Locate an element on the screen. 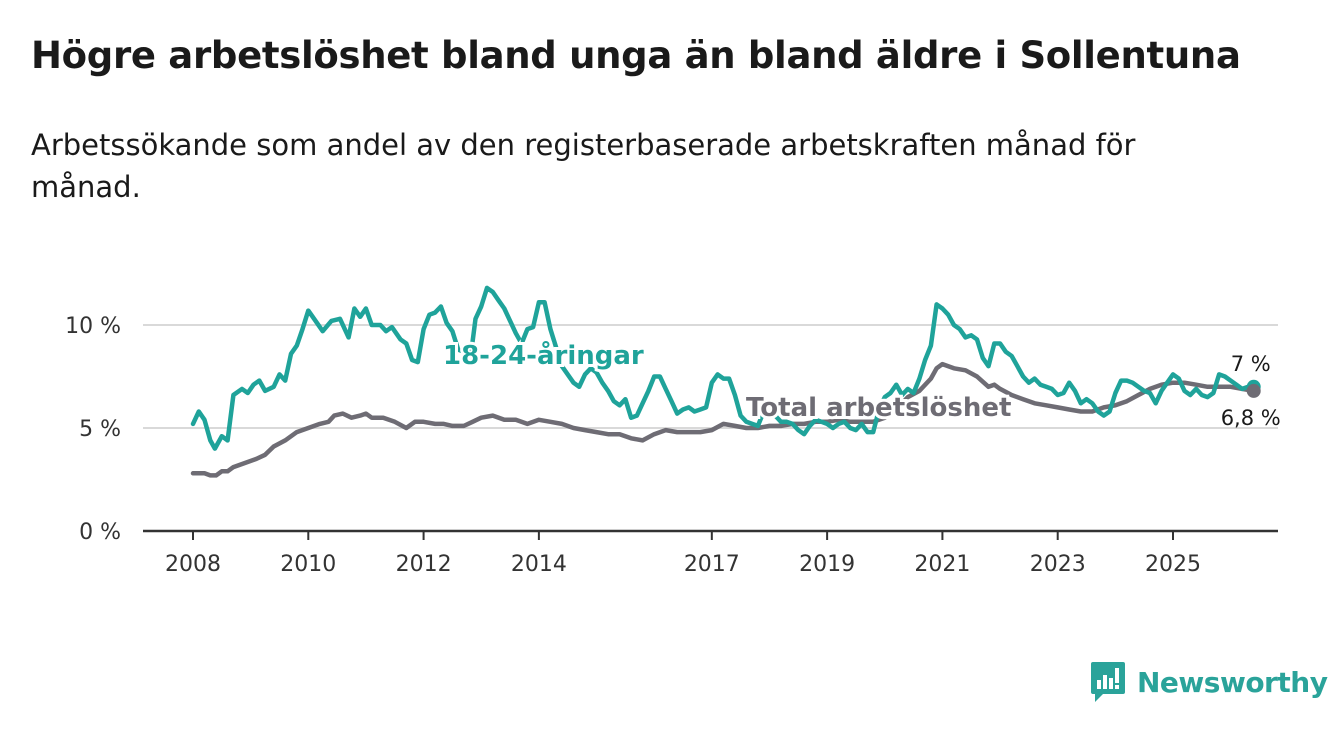 The height and width of the screenshot is (734, 1340). x-axis: 2008 2010 2012 2014 2017 2019 2021 2023 2025 is located at coordinates (710, 553).